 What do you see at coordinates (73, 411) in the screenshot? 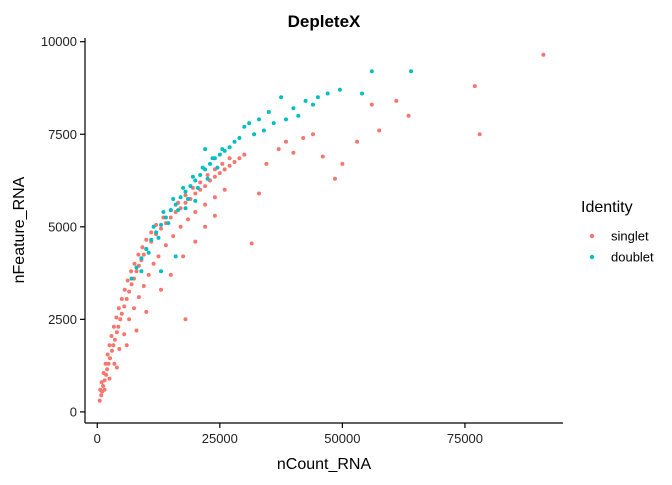
I see `y-tick-label-0: 0` at bounding box center [73, 411].